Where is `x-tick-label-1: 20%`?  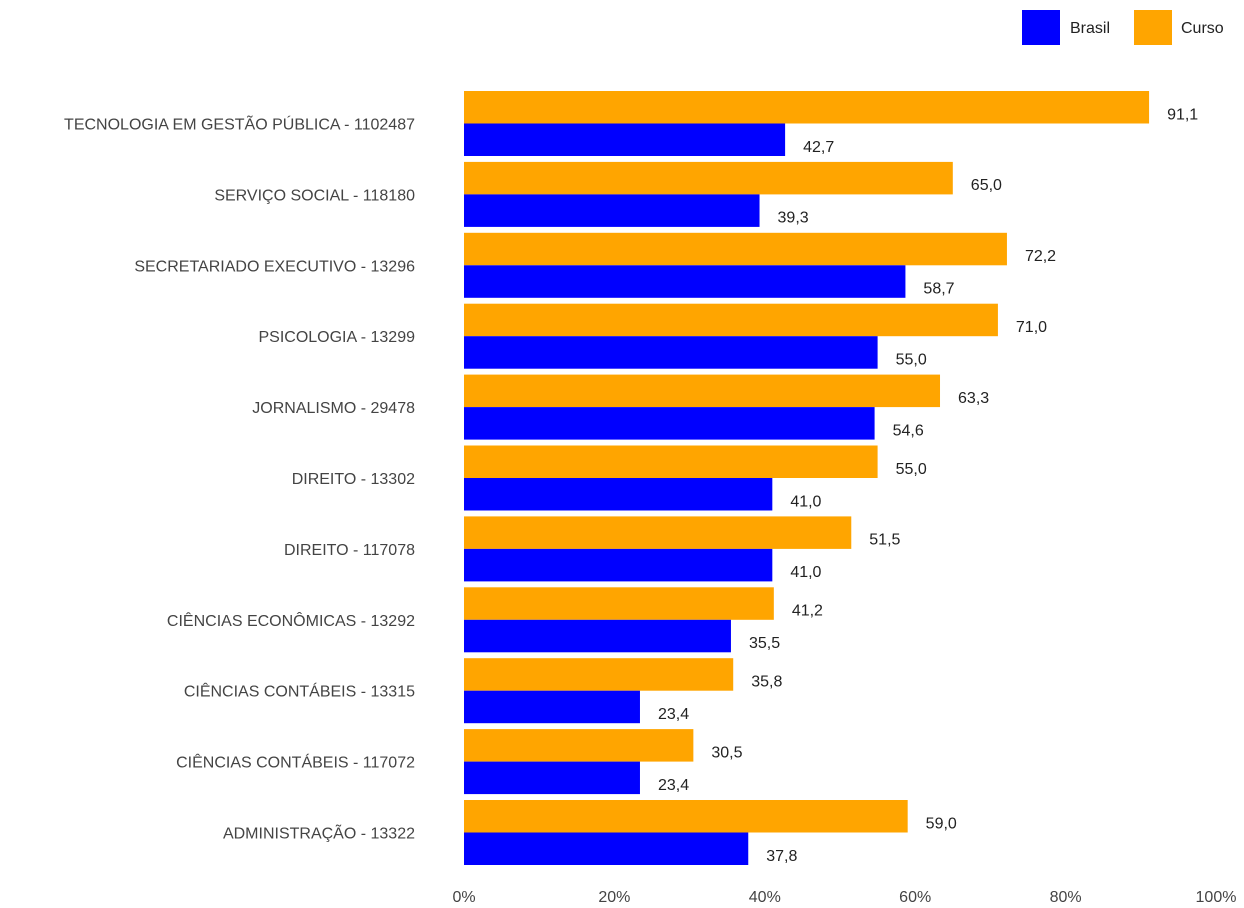
x-tick-label-1: 20% is located at coordinates (614, 897).